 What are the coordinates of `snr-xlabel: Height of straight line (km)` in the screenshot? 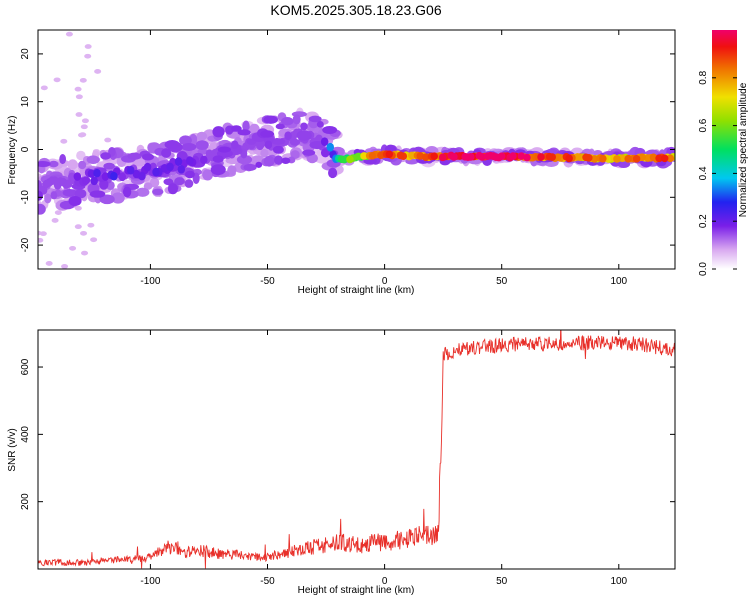 It's located at (356, 590).